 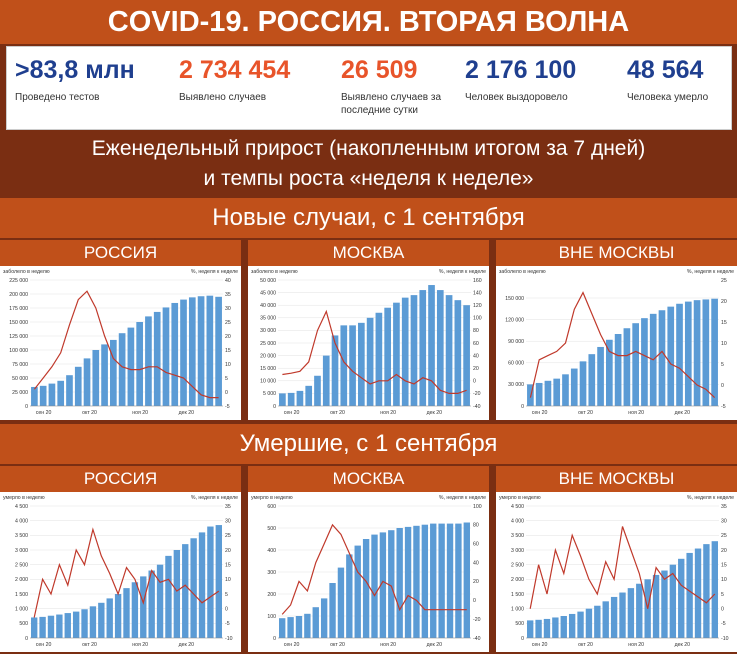 What do you see at coordinates (239, 79) in the screenshot?
I see `stat-cases: 2 734 454 Выявлено случаев` at bounding box center [239, 79].